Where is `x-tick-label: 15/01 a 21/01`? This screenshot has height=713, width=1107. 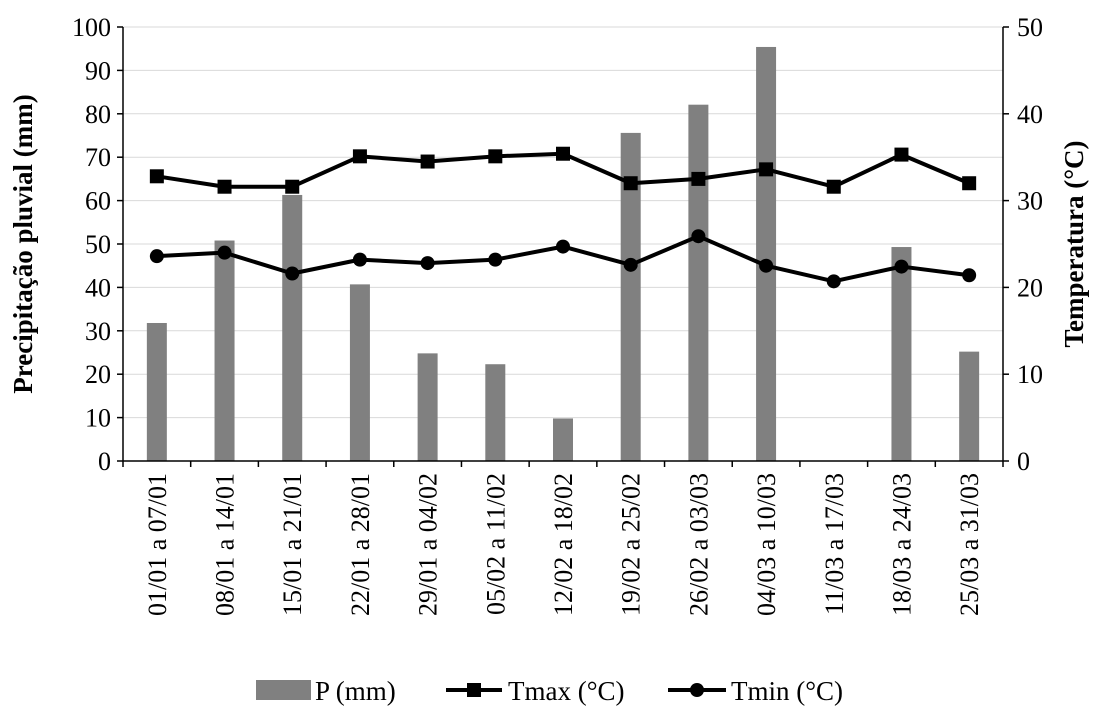 x-tick-label: 15/01 a 21/01 is located at coordinates (292, 544).